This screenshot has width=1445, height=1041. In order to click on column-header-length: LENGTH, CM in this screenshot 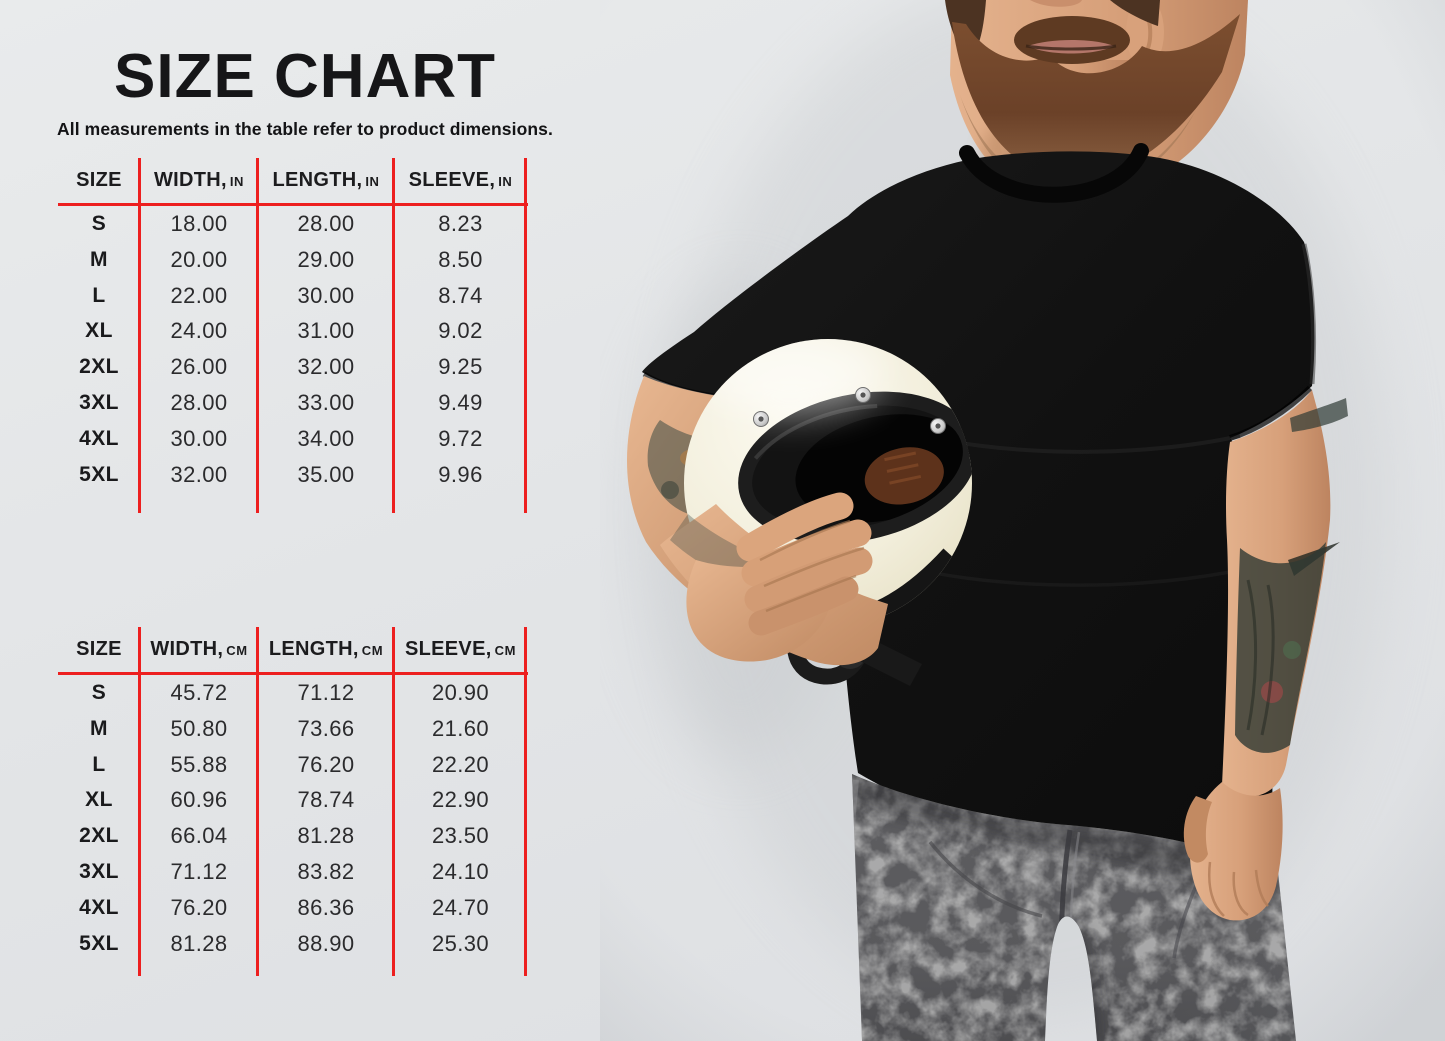, I will do `click(326, 649)`.